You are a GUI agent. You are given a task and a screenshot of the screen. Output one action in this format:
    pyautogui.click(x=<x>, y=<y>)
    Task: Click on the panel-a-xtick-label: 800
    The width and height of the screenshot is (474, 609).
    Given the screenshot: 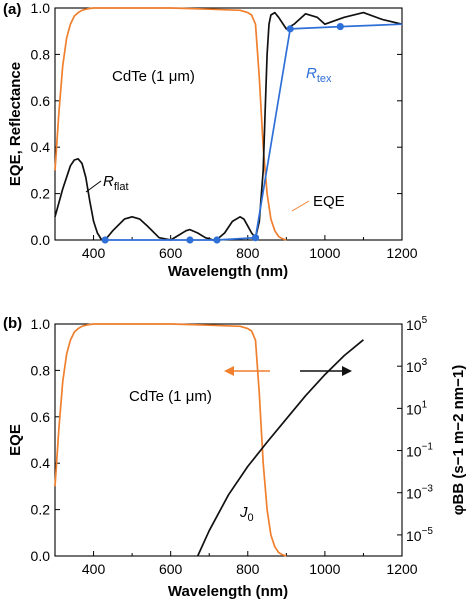 What is the action you would take?
    pyautogui.click(x=248, y=253)
    